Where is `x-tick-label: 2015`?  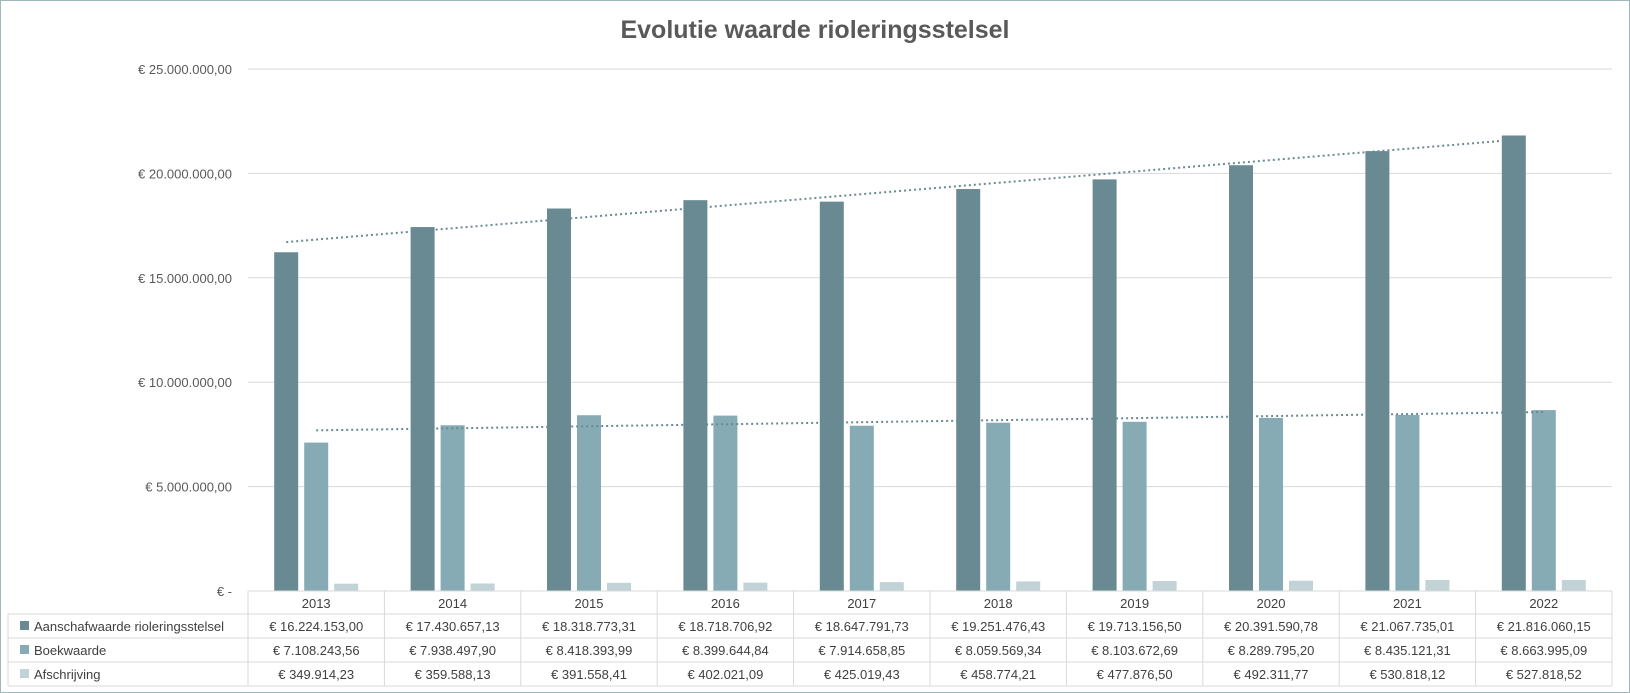
x-tick-label: 2015 is located at coordinates (589, 603).